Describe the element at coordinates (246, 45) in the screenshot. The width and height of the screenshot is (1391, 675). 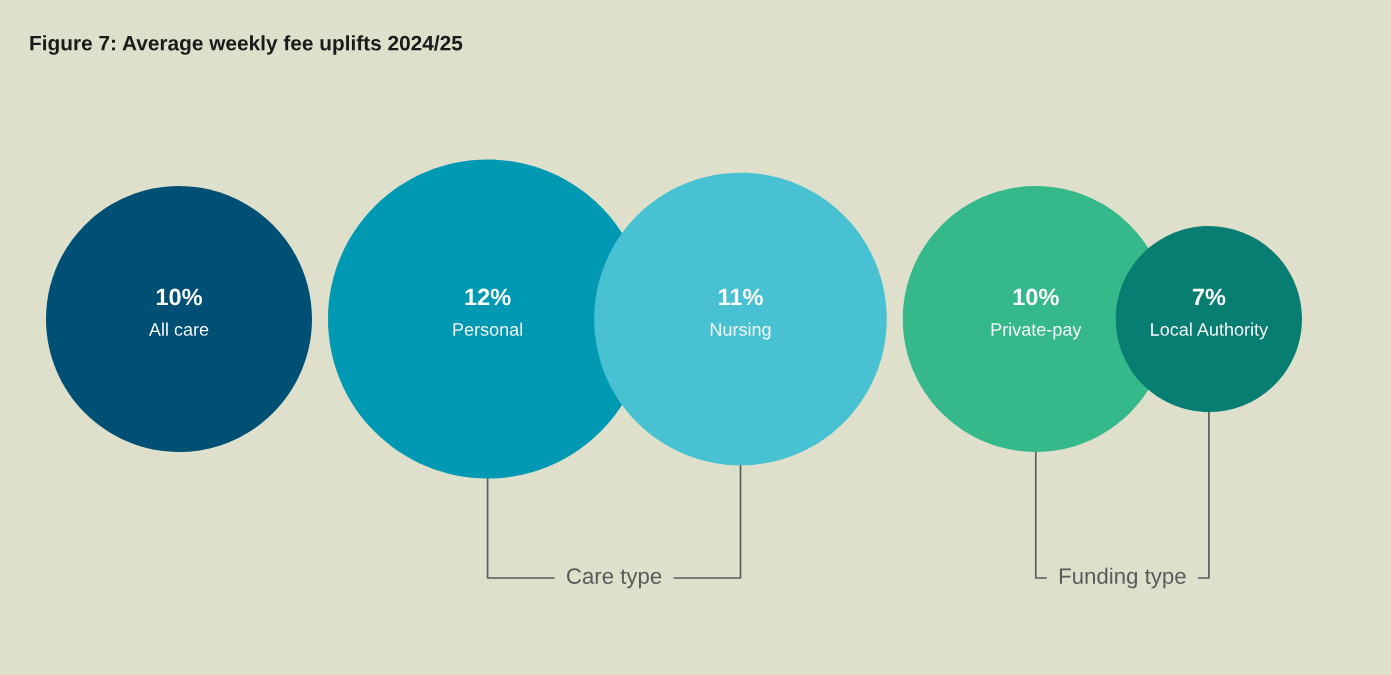
I see `text: Figure 7: Average weekly fee uplifts 2024/25` at that location.